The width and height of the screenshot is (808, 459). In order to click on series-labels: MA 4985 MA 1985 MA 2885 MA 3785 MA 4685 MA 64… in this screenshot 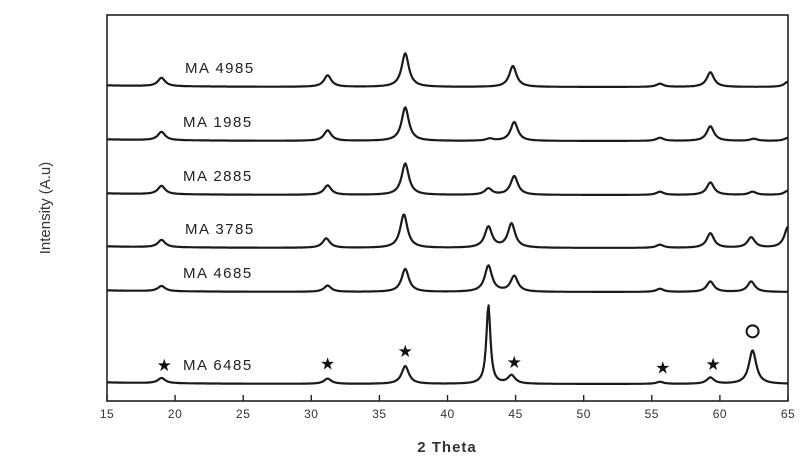, I will do `click(219, 217)`.